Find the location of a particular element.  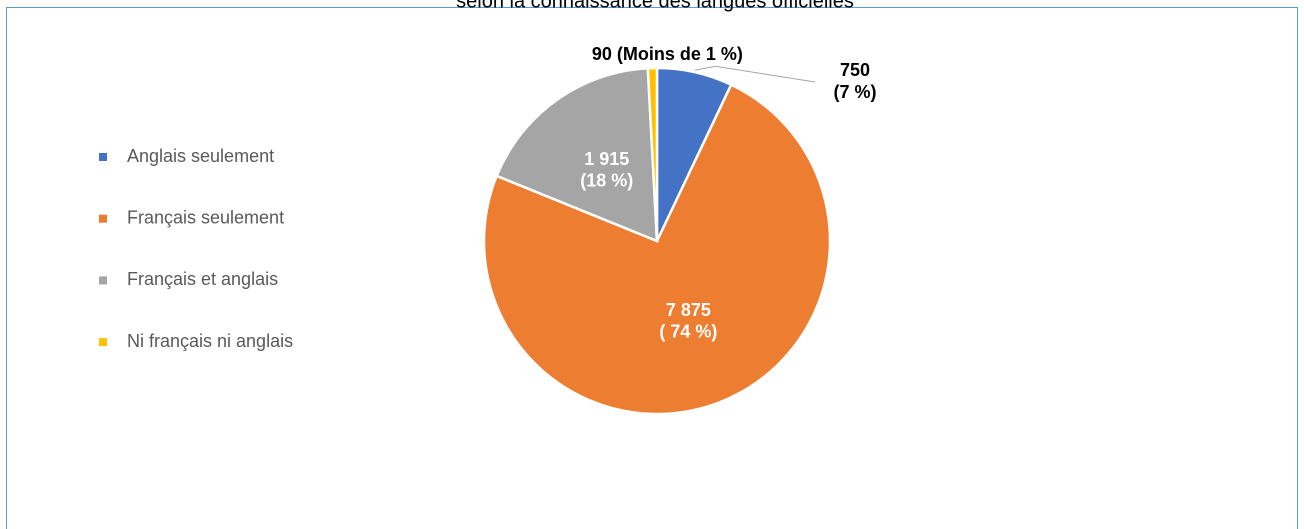

leader-line is located at coordinates (755, 74).